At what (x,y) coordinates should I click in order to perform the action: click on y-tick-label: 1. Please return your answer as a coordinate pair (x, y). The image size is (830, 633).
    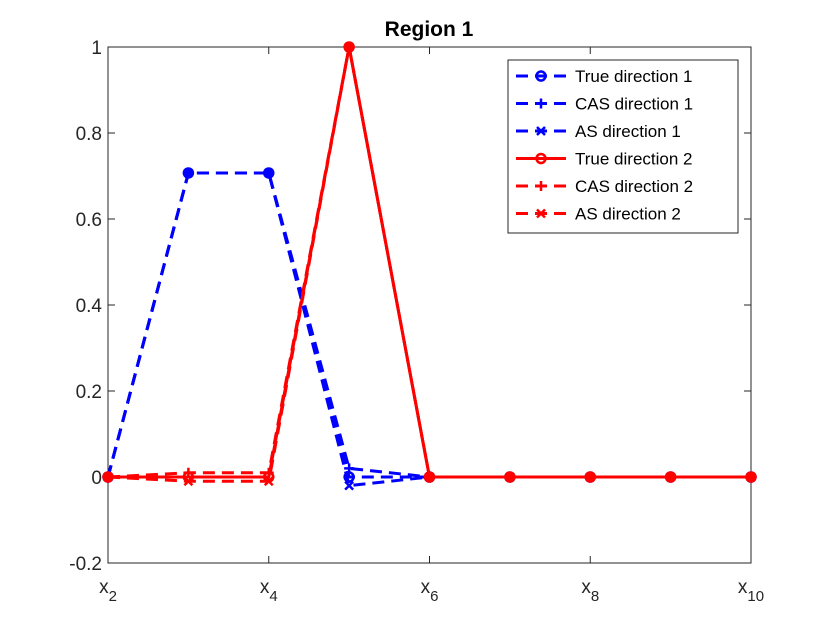
    Looking at the image, I should click on (96, 48).